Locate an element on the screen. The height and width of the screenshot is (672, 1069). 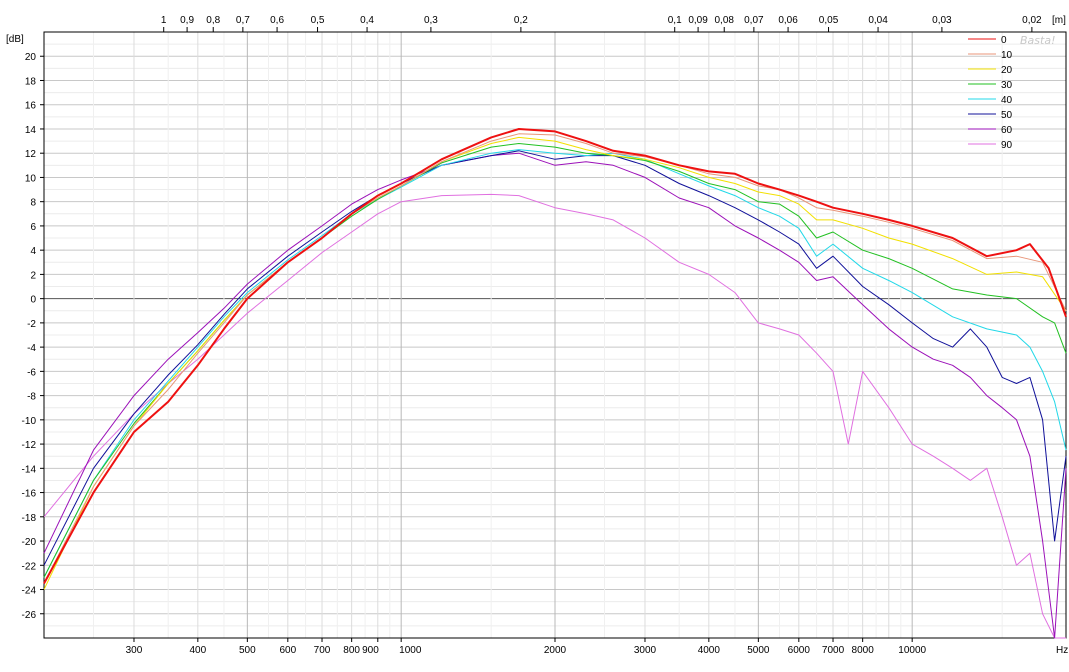
x-tick-label: 600 is located at coordinates (287, 650).